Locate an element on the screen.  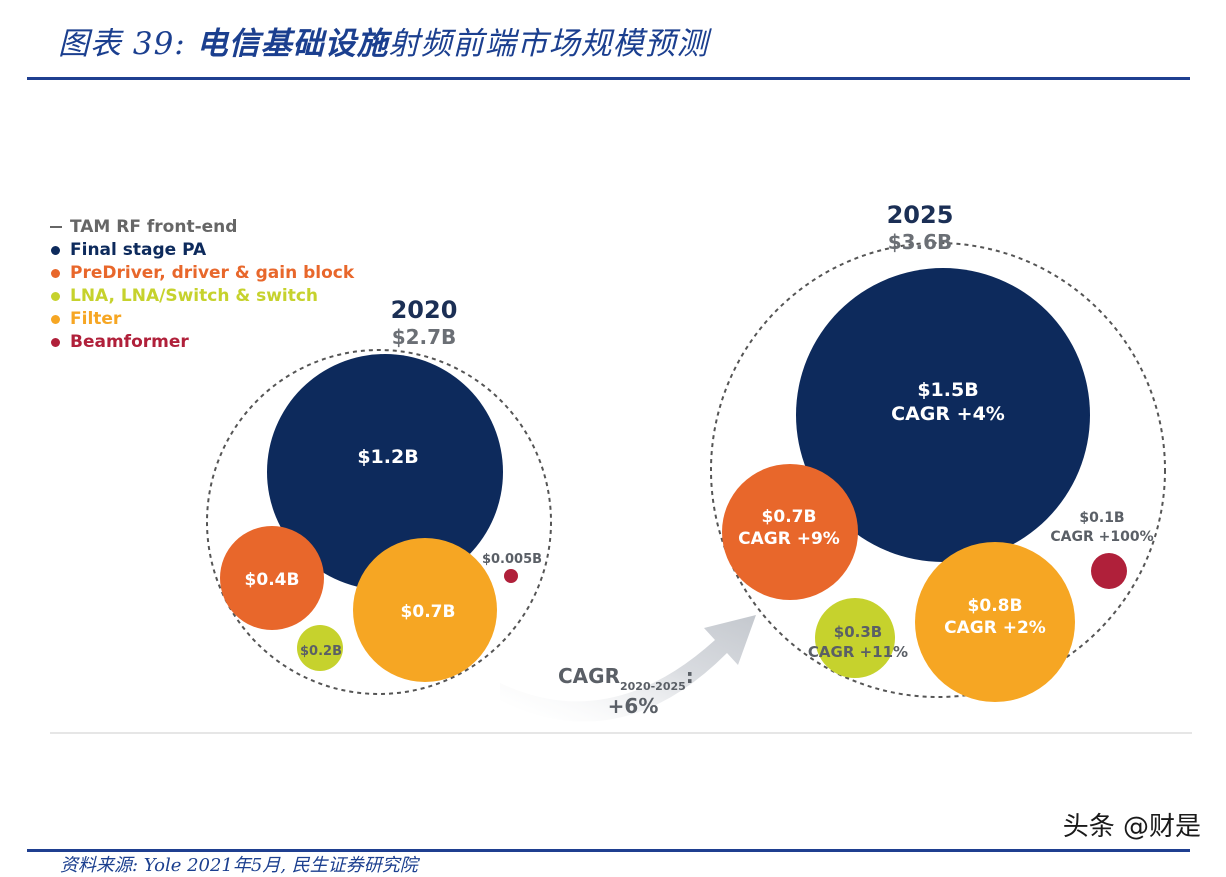
bubble-final-stage-pa-2025 is located at coordinates (943, 415).